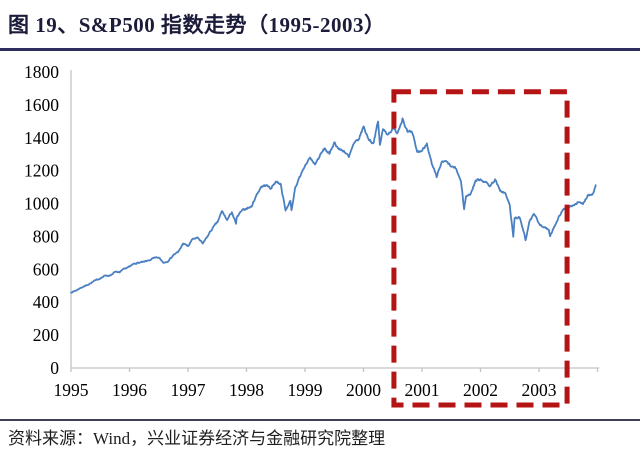 Image resolution: width=640 pixels, height=466 pixels. Describe the element at coordinates (480, 390) in the screenshot. I see `x-tick-label: 2002` at that location.